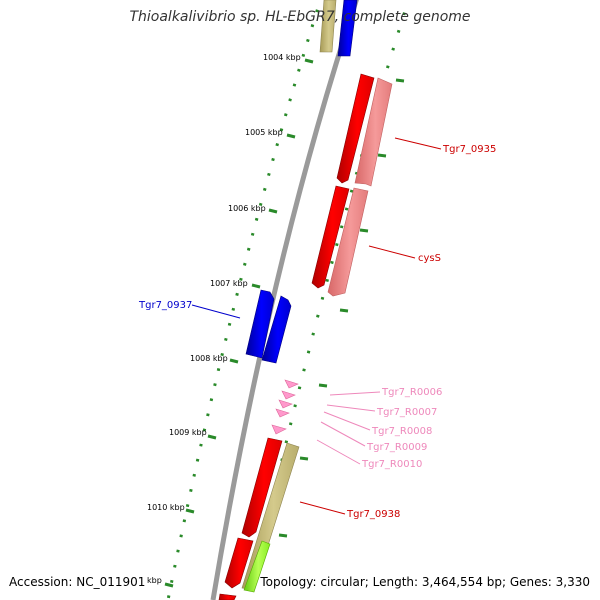 The width and height of the screenshot is (600, 600). What do you see at coordinates (282, 57) in the screenshot?
I see `ruler-label-1004: 1004 kbp` at bounding box center [282, 57].